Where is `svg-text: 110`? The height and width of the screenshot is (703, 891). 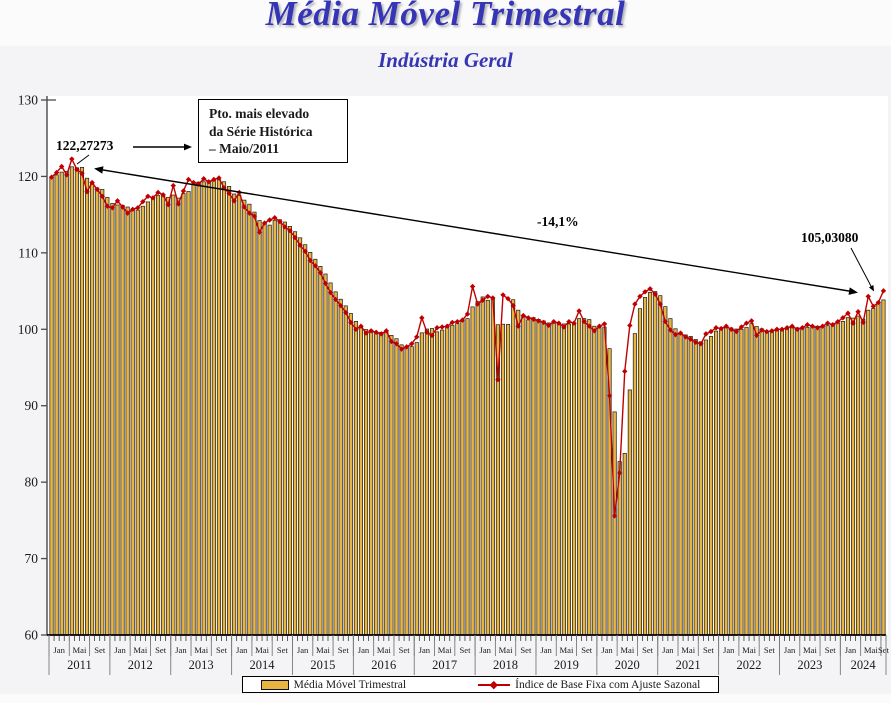
svg-text: 110 is located at coordinates (28, 252).